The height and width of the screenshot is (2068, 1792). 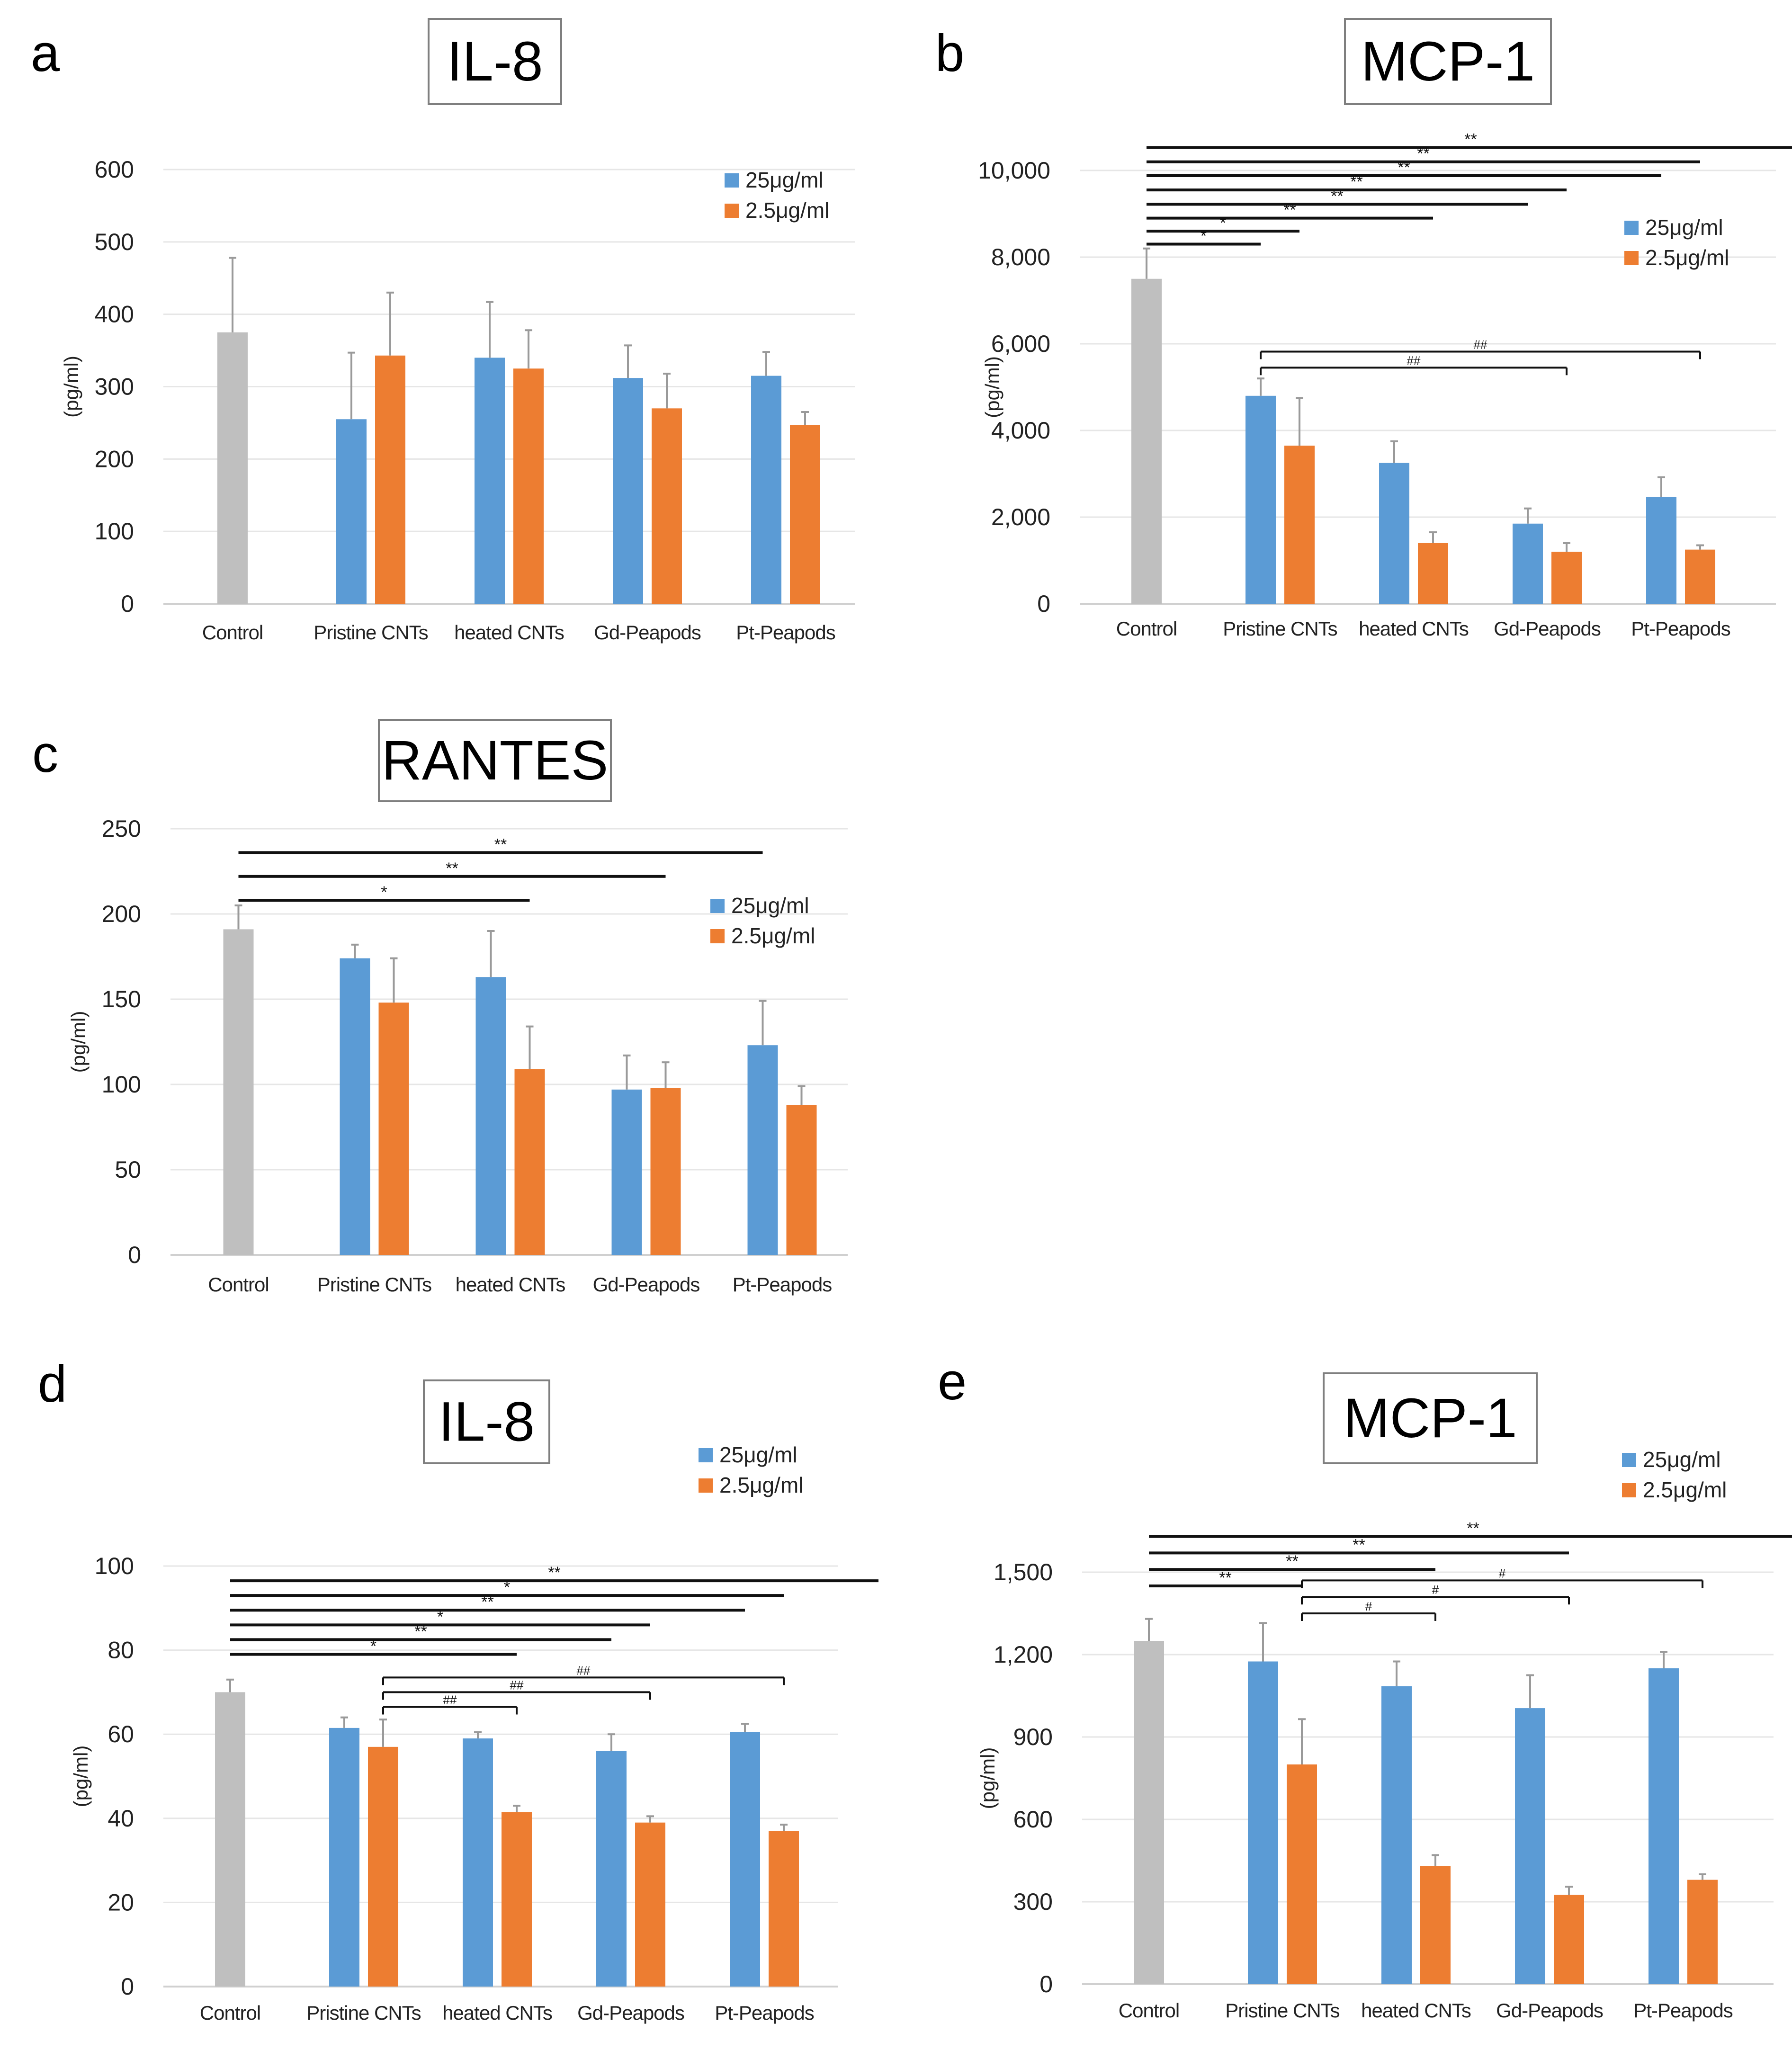 I want to click on y-tick-label: 60, so click(x=121, y=1734).